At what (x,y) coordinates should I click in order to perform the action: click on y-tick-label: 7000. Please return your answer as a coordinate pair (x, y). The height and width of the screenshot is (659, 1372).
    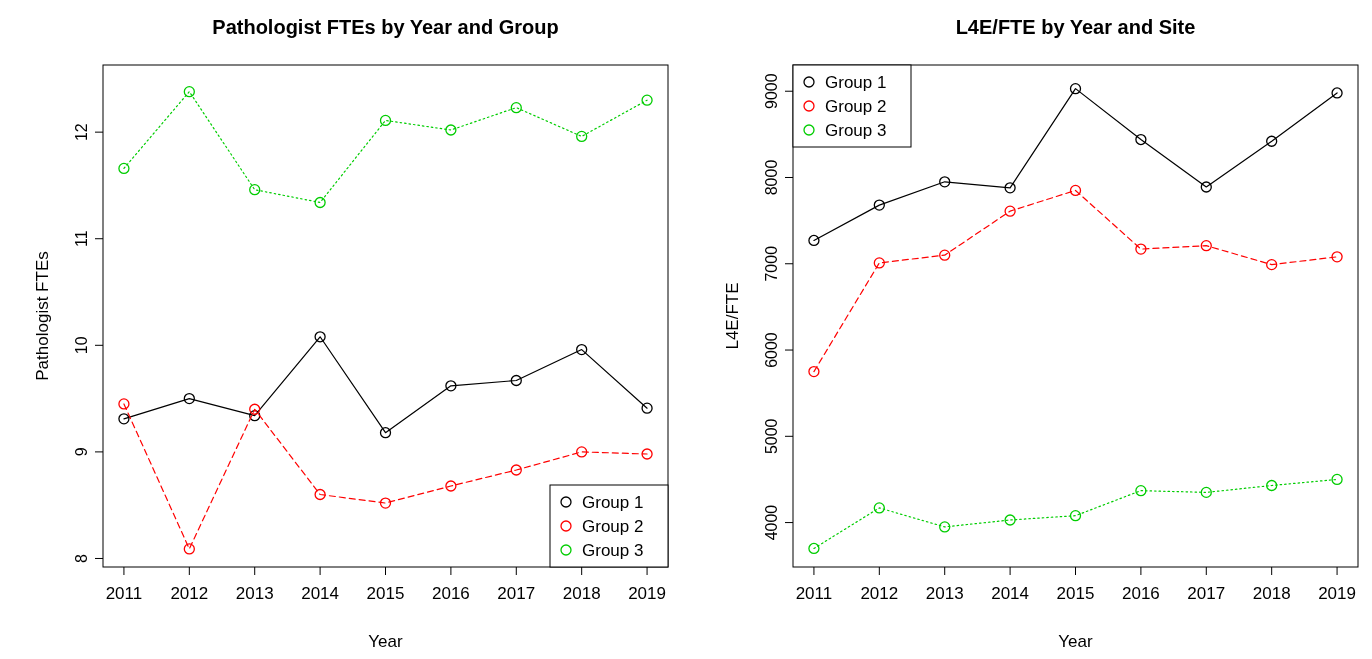
    Looking at the image, I should click on (771, 263).